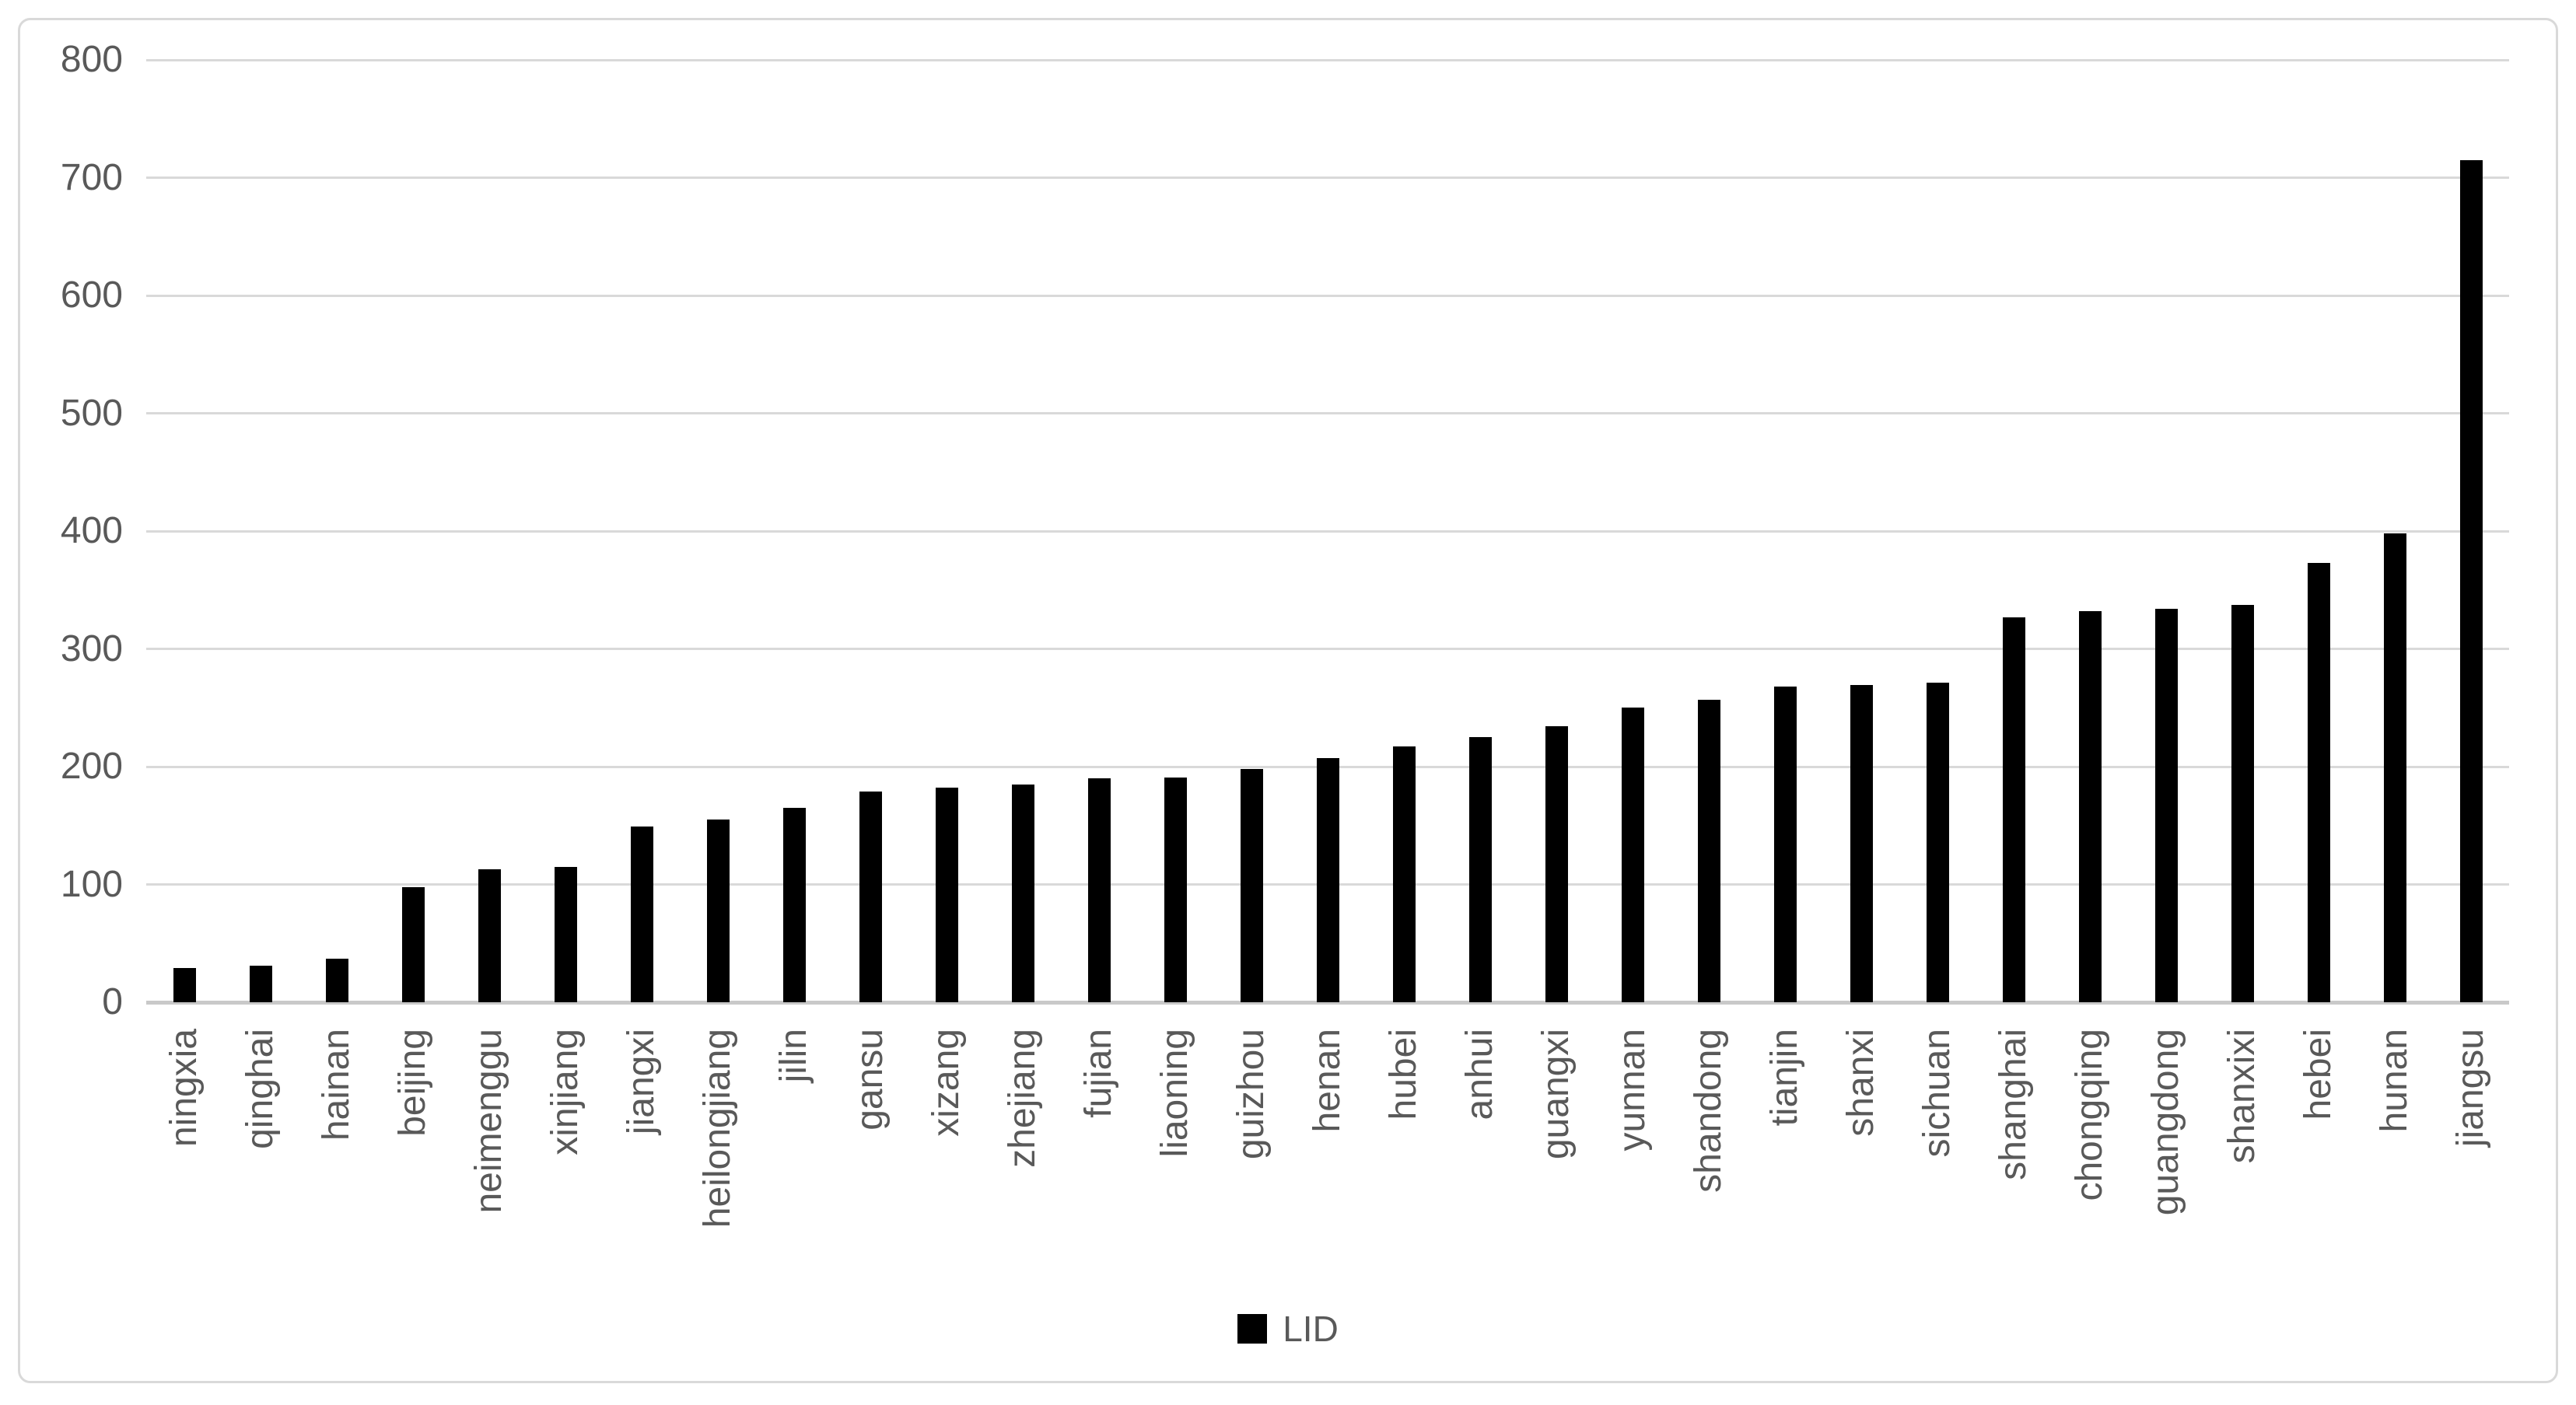  I want to click on bar-hubei, so click(1404, 874).